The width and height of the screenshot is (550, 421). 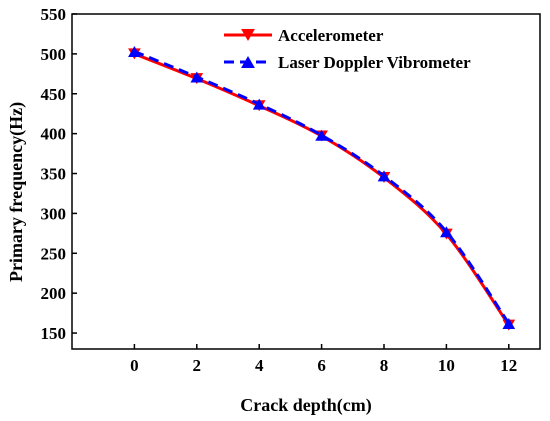 I want to click on y-tick-label: 300, so click(x=54, y=213).